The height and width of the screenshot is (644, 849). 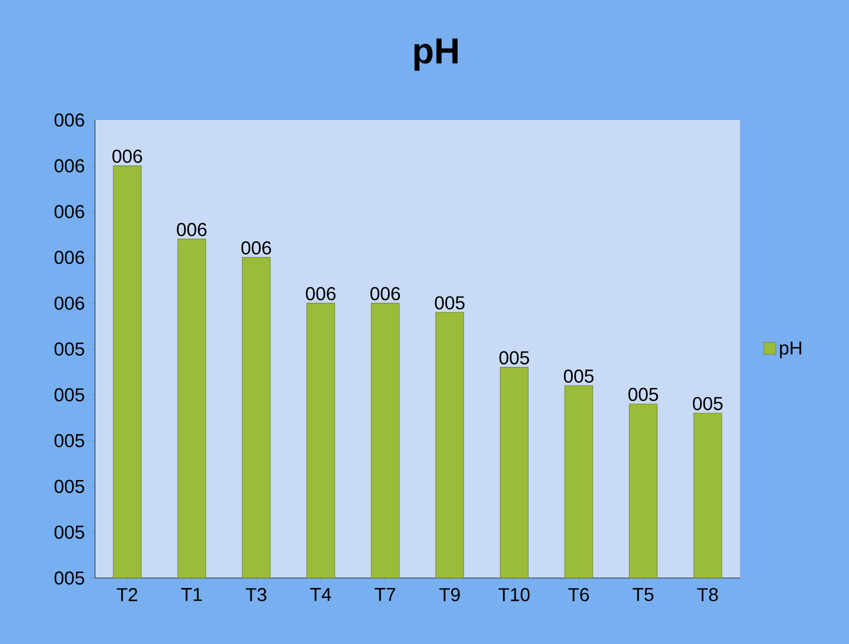 I want to click on x-tick-label: T5, so click(x=643, y=595).